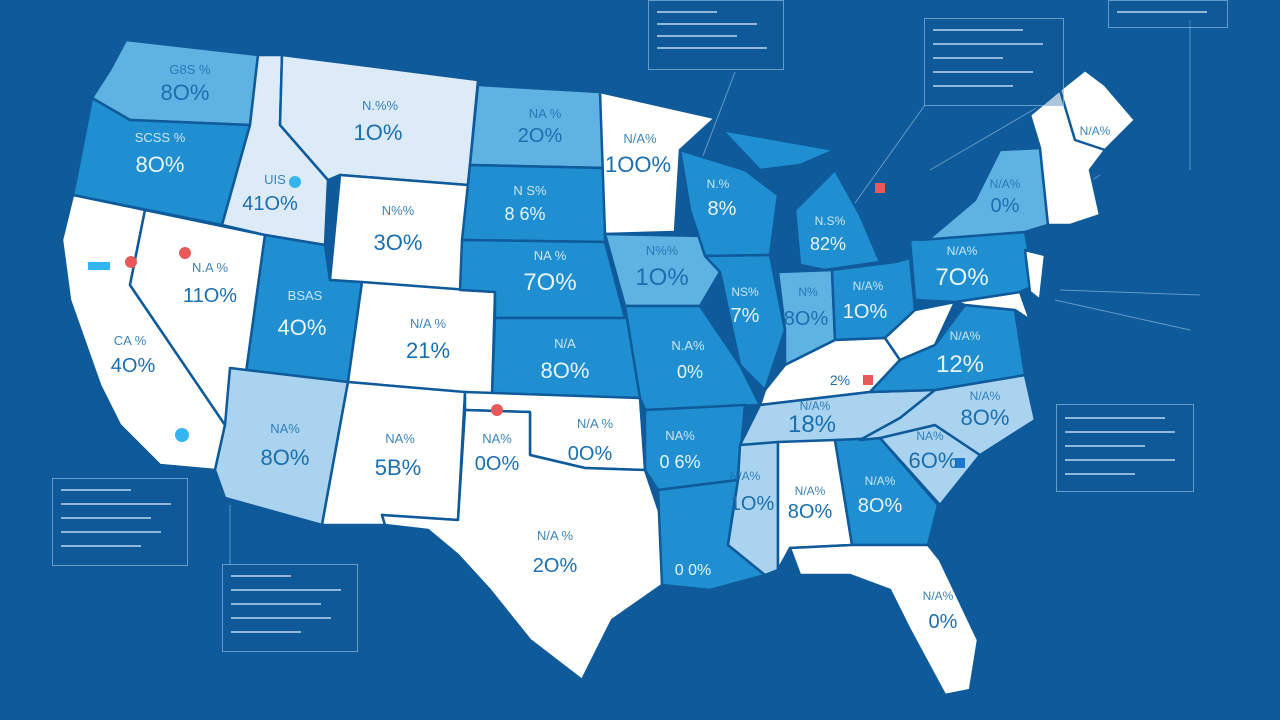 The image size is (1280, 720). What do you see at coordinates (943, 622) in the screenshot?
I see `label-fl-pct: 0%` at bounding box center [943, 622].